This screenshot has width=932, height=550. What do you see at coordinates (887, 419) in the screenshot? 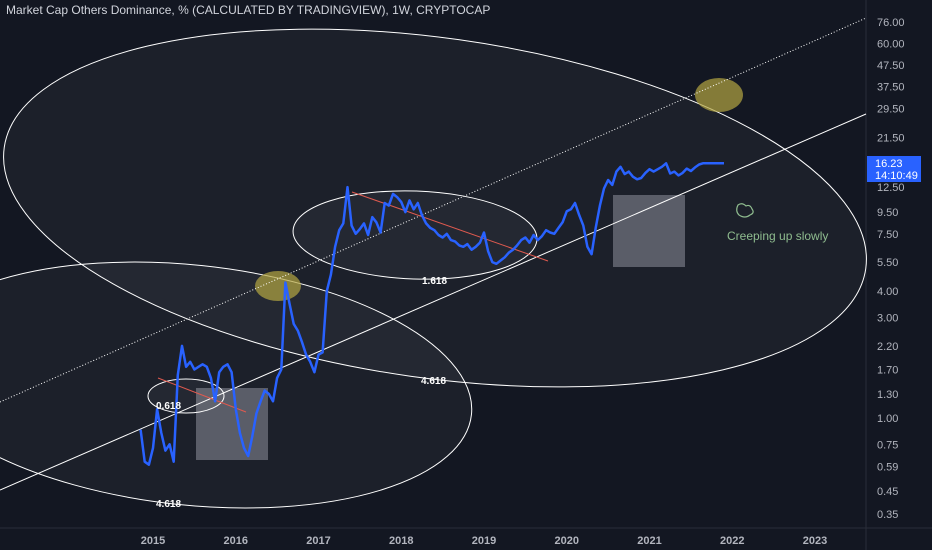
I see `price-tick-label: 1.00` at bounding box center [887, 419].